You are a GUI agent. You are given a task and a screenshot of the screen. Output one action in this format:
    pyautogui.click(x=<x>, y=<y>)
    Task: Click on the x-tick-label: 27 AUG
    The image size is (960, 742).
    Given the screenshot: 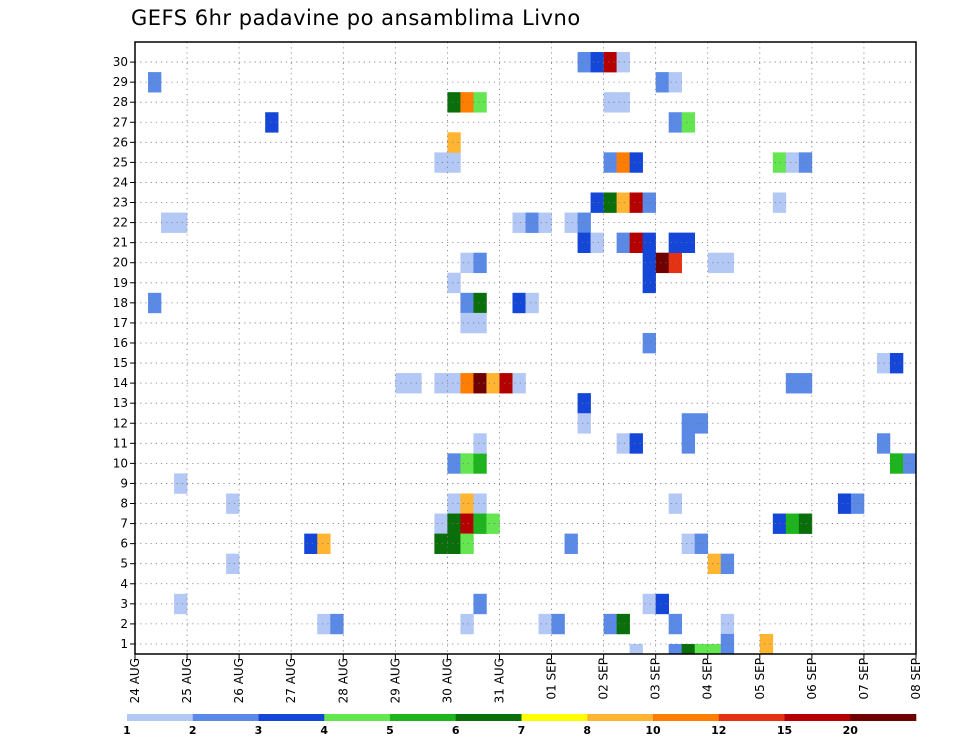 What is the action you would take?
    pyautogui.click(x=291, y=680)
    